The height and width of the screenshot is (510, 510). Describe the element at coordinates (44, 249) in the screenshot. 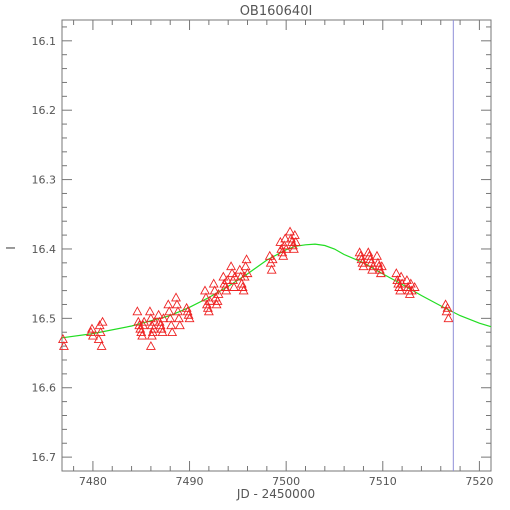

I see `y-tick-label: 16.4` at that location.